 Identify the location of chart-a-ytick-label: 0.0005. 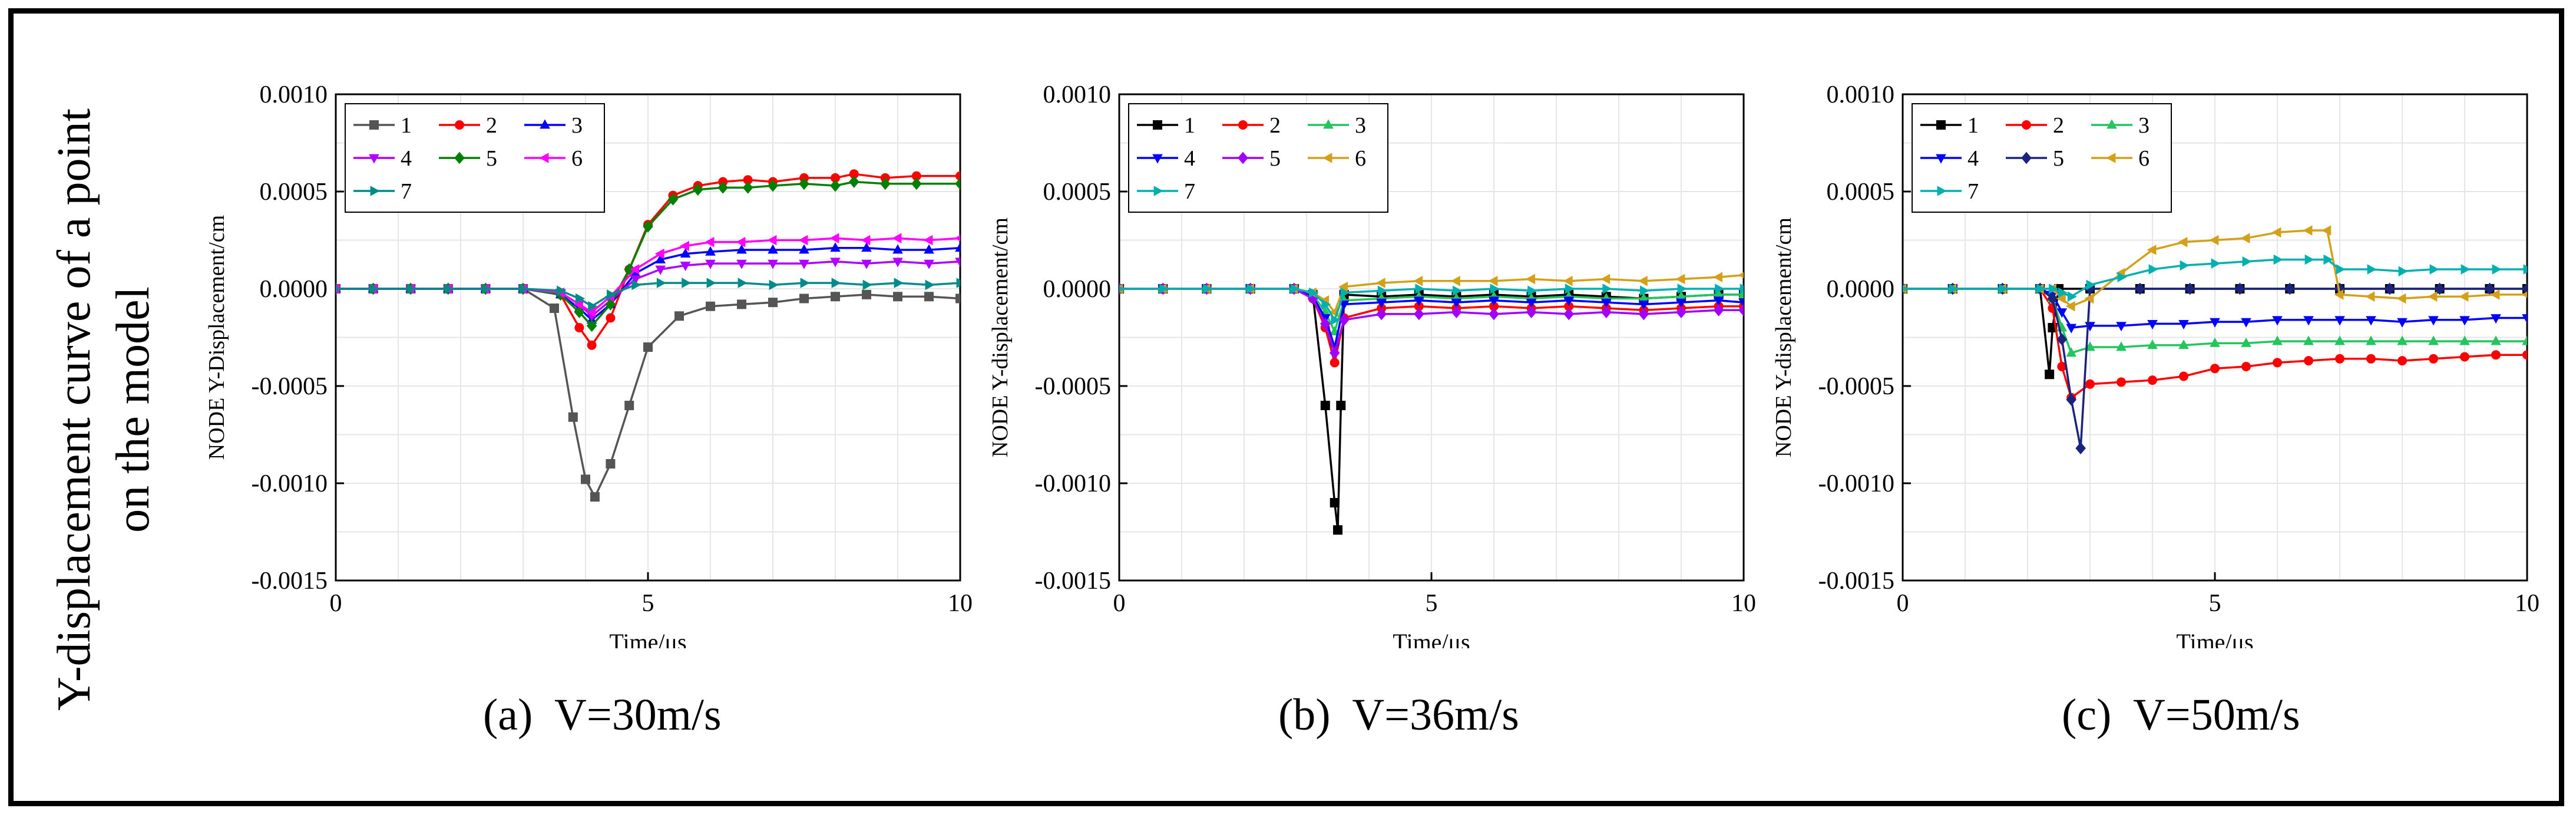
(294, 192).